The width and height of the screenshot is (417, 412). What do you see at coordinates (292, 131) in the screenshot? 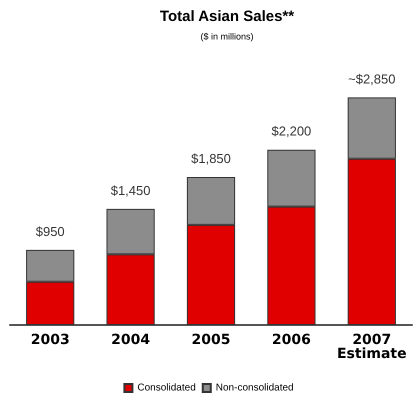
I see `annotation: $2,200` at bounding box center [292, 131].